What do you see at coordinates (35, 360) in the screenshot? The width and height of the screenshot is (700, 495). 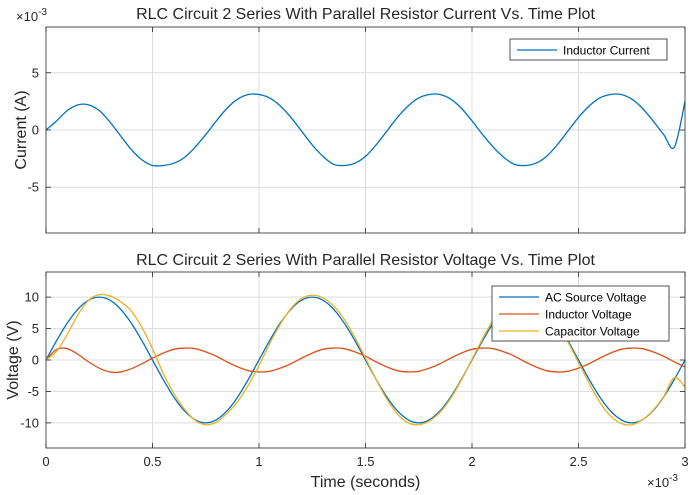 I see `voltage-y-tick-label: 0` at bounding box center [35, 360].